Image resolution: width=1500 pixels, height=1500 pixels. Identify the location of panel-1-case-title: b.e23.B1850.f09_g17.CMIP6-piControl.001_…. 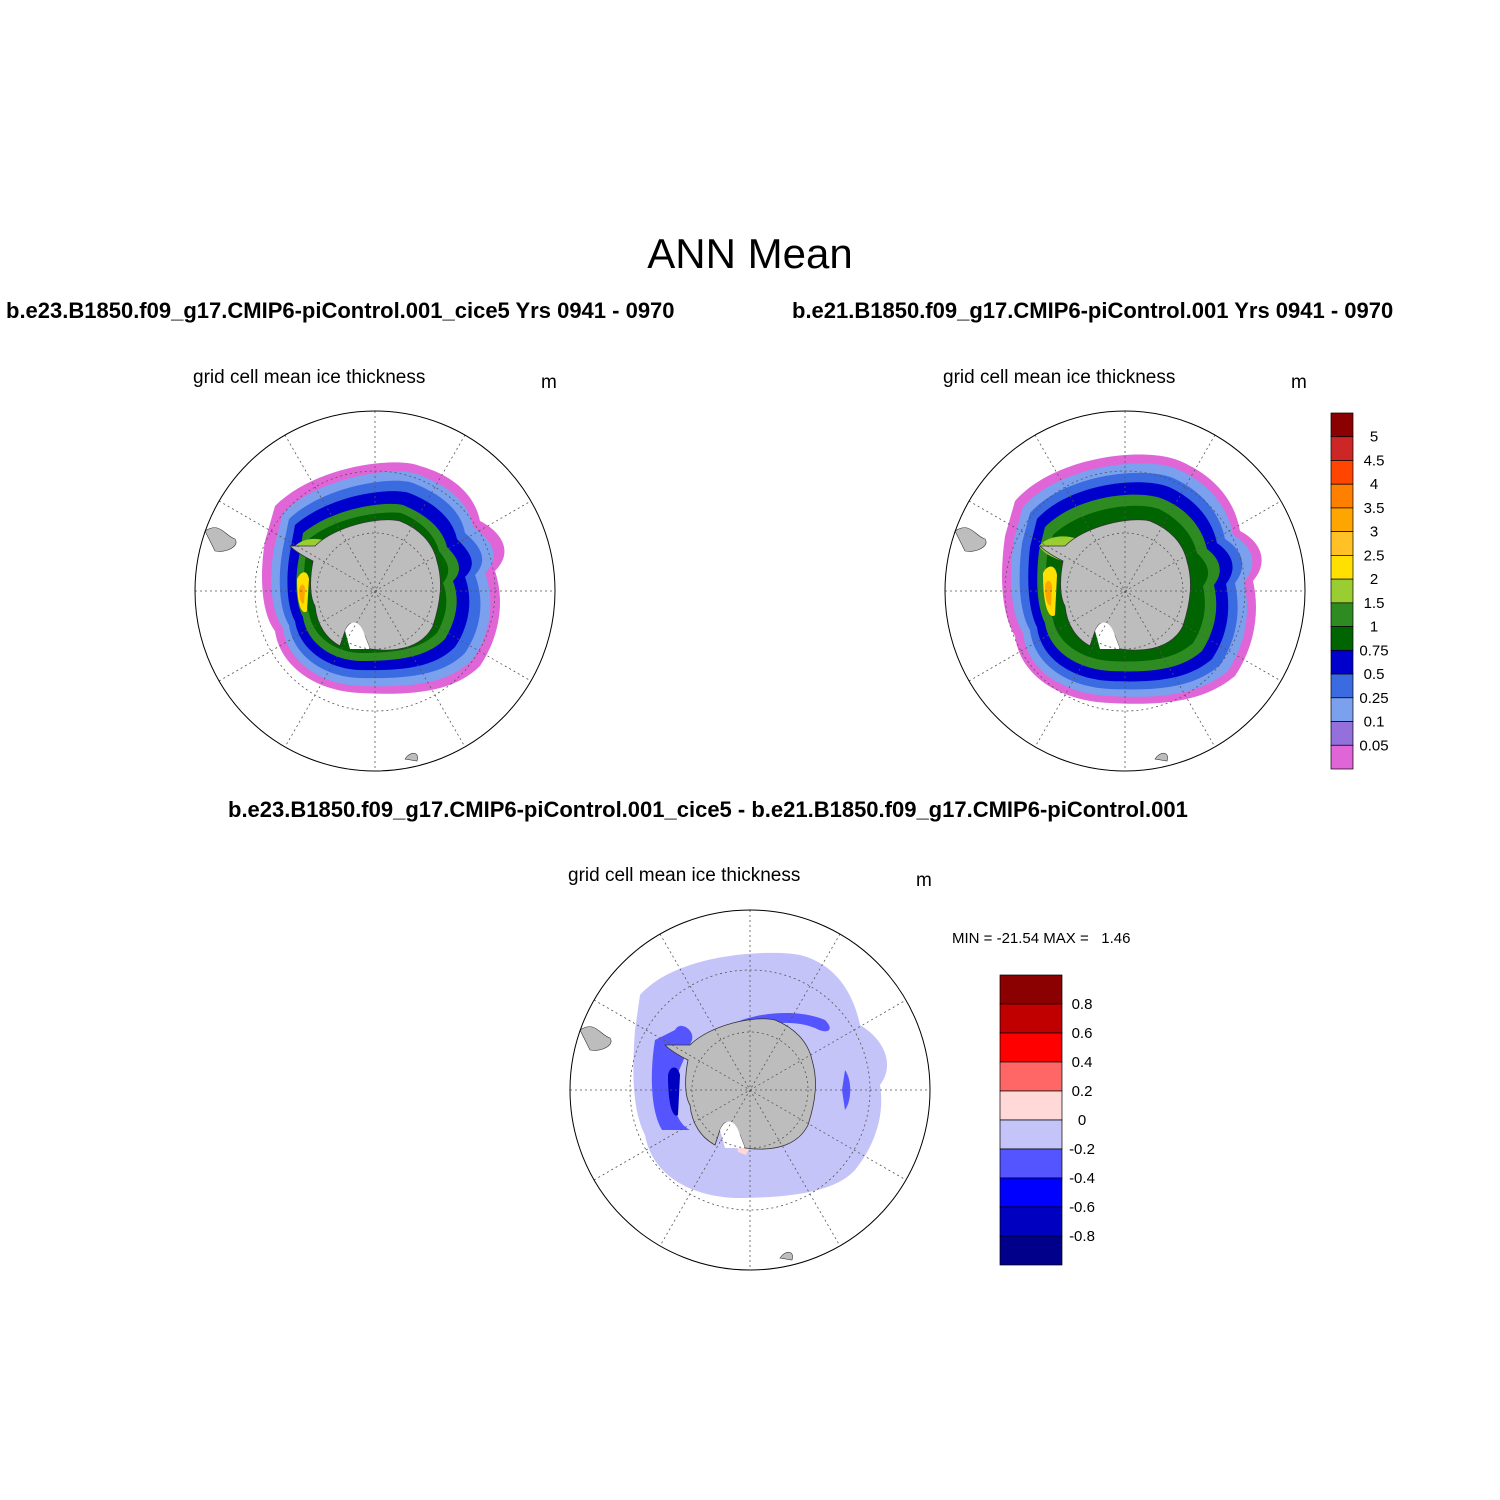
(340, 310).